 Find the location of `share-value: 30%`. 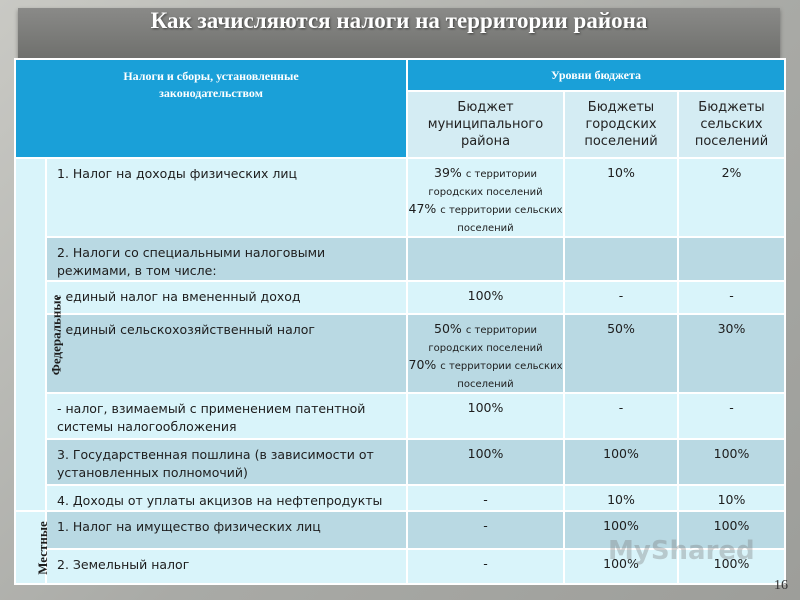

share-value: 30% is located at coordinates (731, 328).